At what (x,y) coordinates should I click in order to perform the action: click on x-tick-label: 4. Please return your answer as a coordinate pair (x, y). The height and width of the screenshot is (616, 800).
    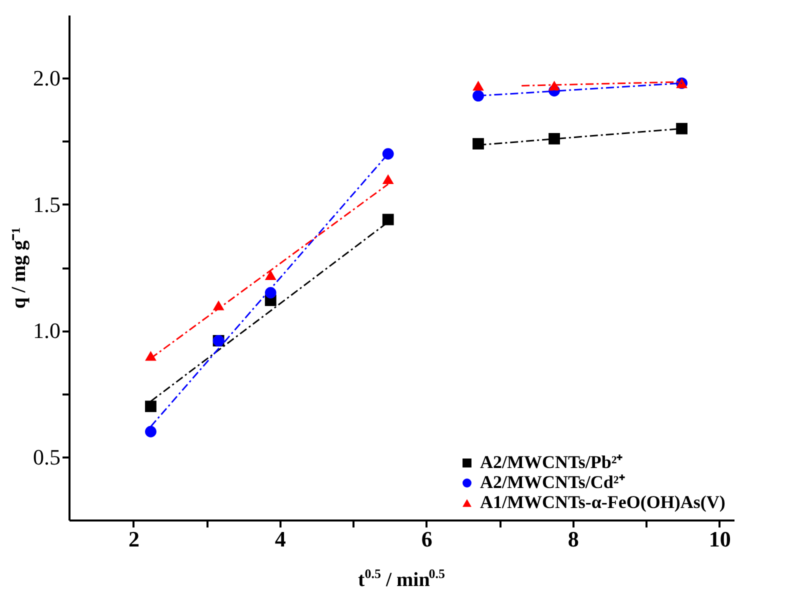
    Looking at the image, I should click on (280, 539).